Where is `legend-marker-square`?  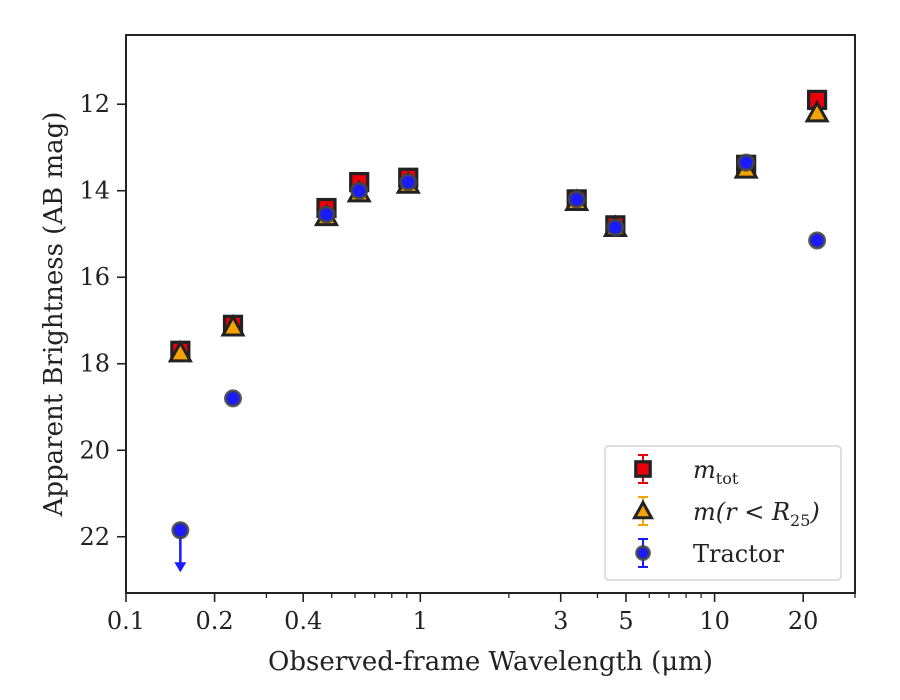 legend-marker-square is located at coordinates (643, 469).